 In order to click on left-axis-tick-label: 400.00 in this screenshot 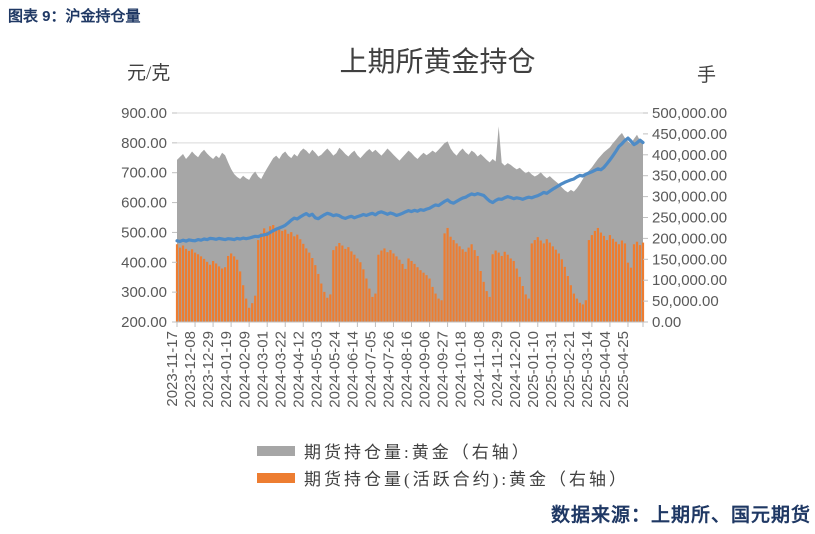, I will do `click(144, 262)`.